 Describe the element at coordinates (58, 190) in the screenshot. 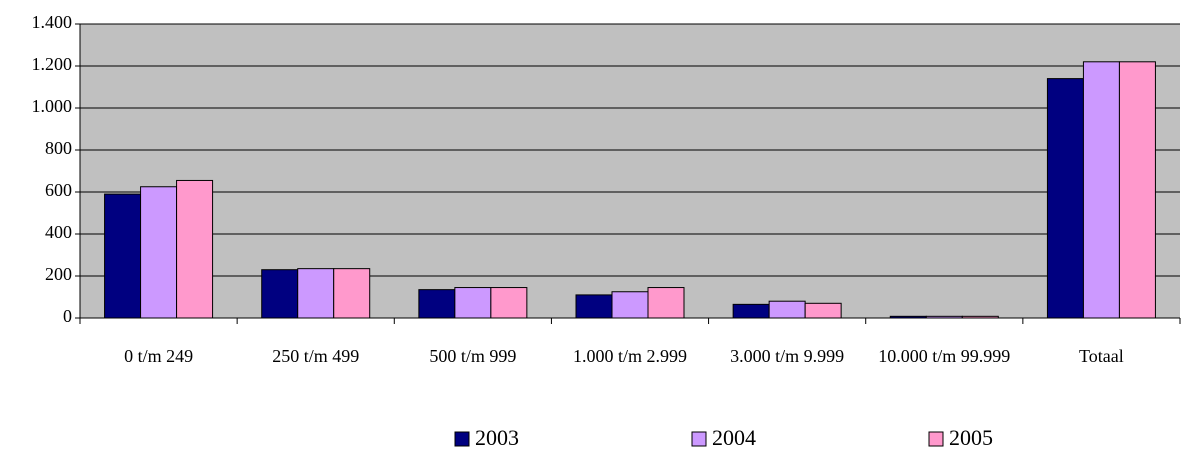

I see `y-tick-label: 600` at that location.